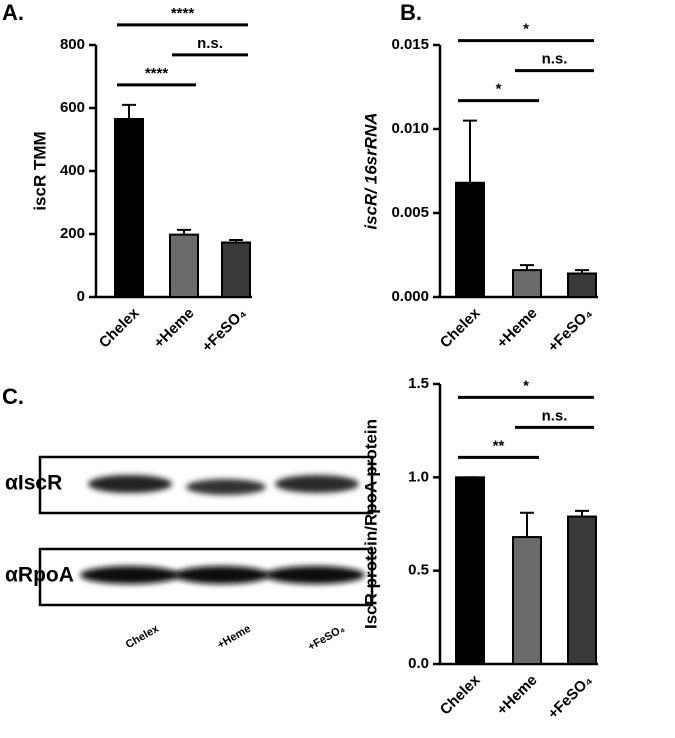 This screenshot has height=738, width=675. Describe the element at coordinates (13, 12) in the screenshot. I see `panel-label: A.` at that location.